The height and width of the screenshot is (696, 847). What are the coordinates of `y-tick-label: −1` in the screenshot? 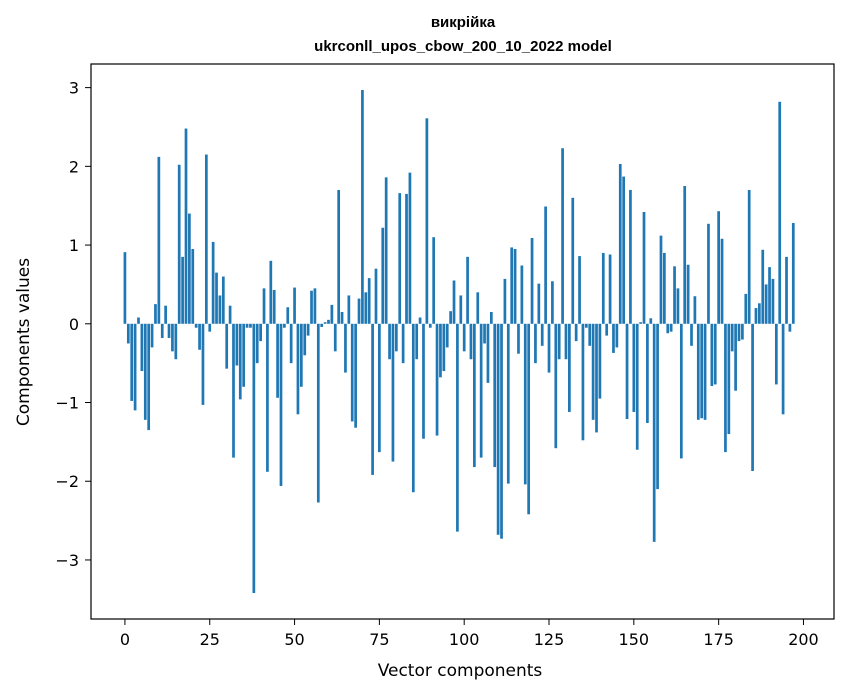 It's located at (67, 403).